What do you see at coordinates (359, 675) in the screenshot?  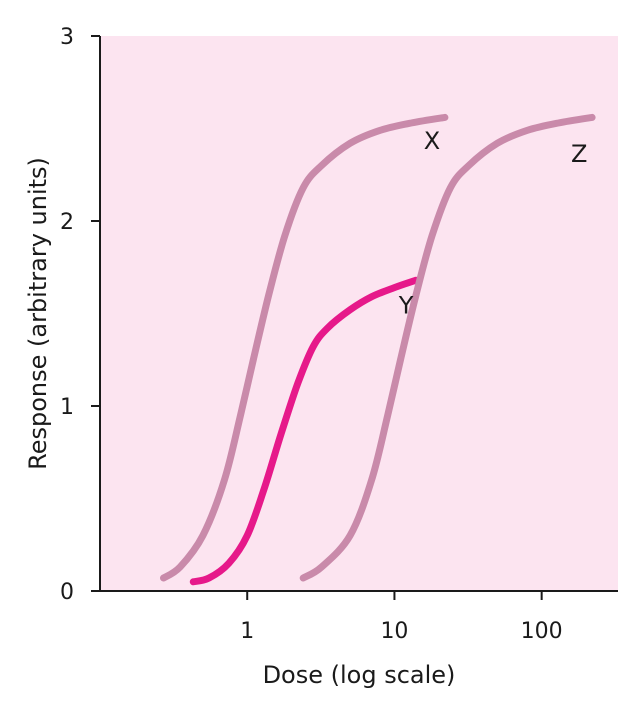 I see `x-axis-title: Dose (log scale)` at bounding box center [359, 675].